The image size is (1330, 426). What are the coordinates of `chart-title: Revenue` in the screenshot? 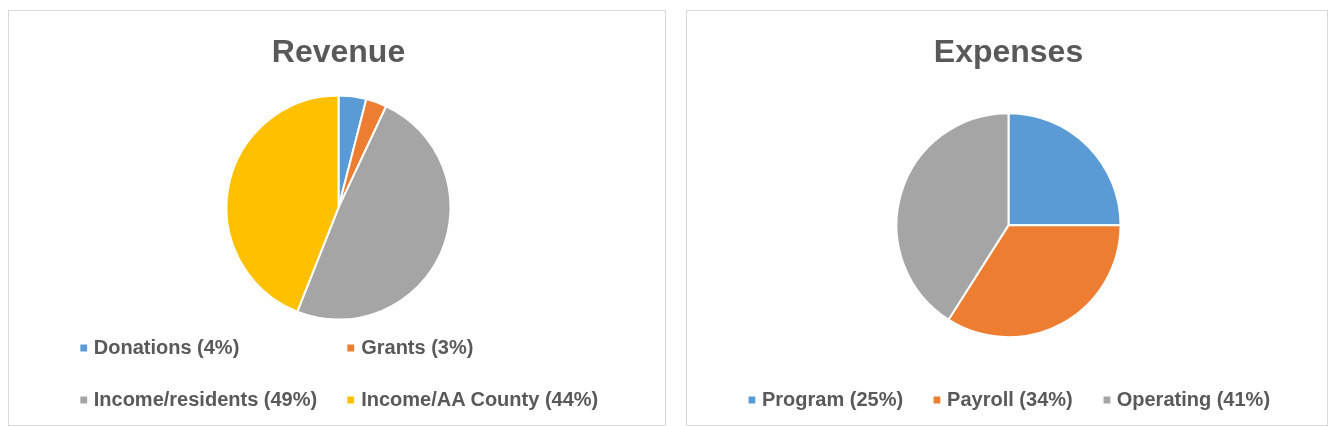 It's located at (338, 50).